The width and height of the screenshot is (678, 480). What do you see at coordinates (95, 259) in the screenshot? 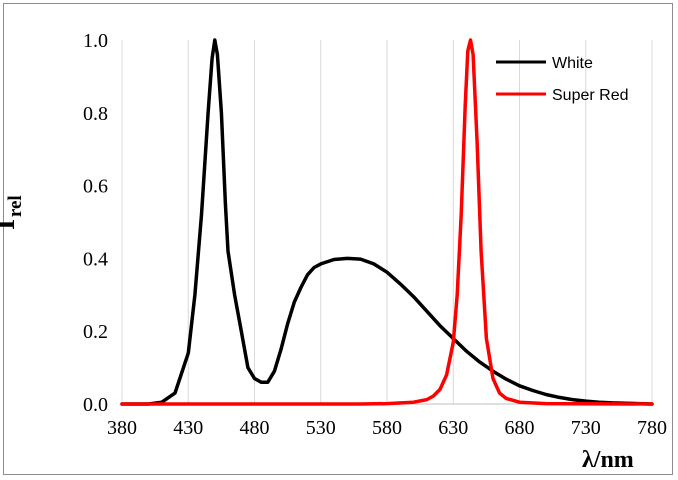
I see `y-tick-label: 0.4` at bounding box center [95, 259].